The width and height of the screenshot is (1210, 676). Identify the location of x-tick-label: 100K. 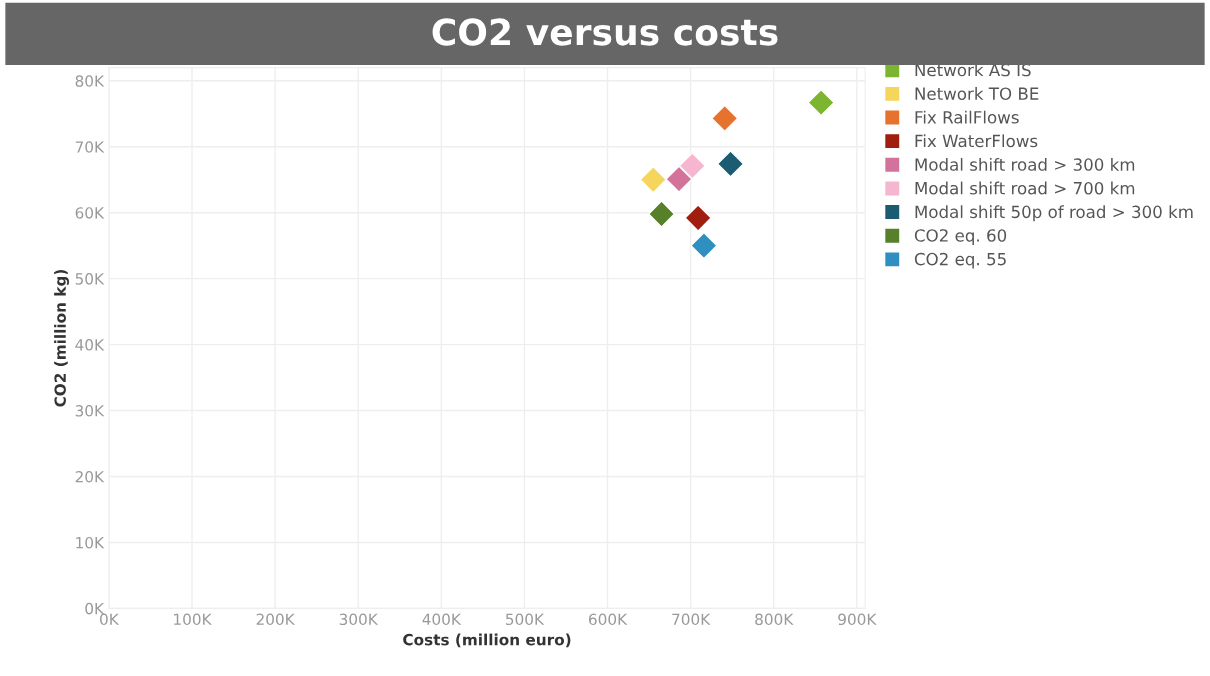
(193, 619).